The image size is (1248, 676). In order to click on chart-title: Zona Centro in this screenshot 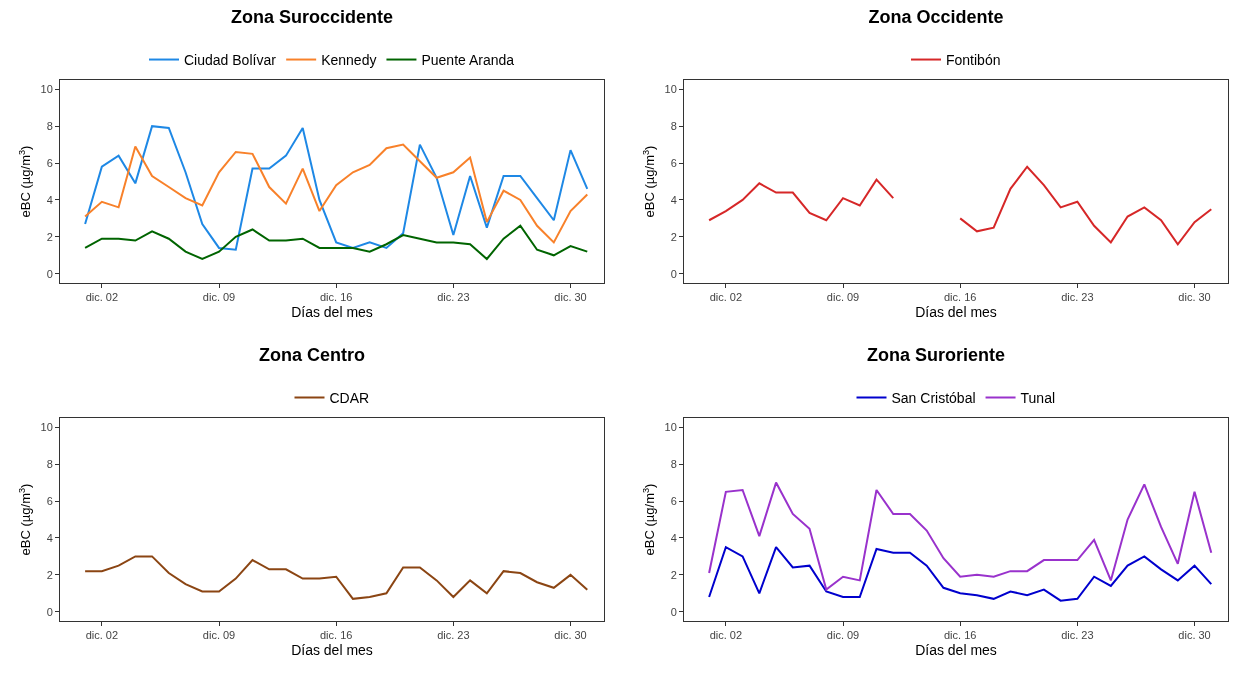, I will do `click(312, 354)`.